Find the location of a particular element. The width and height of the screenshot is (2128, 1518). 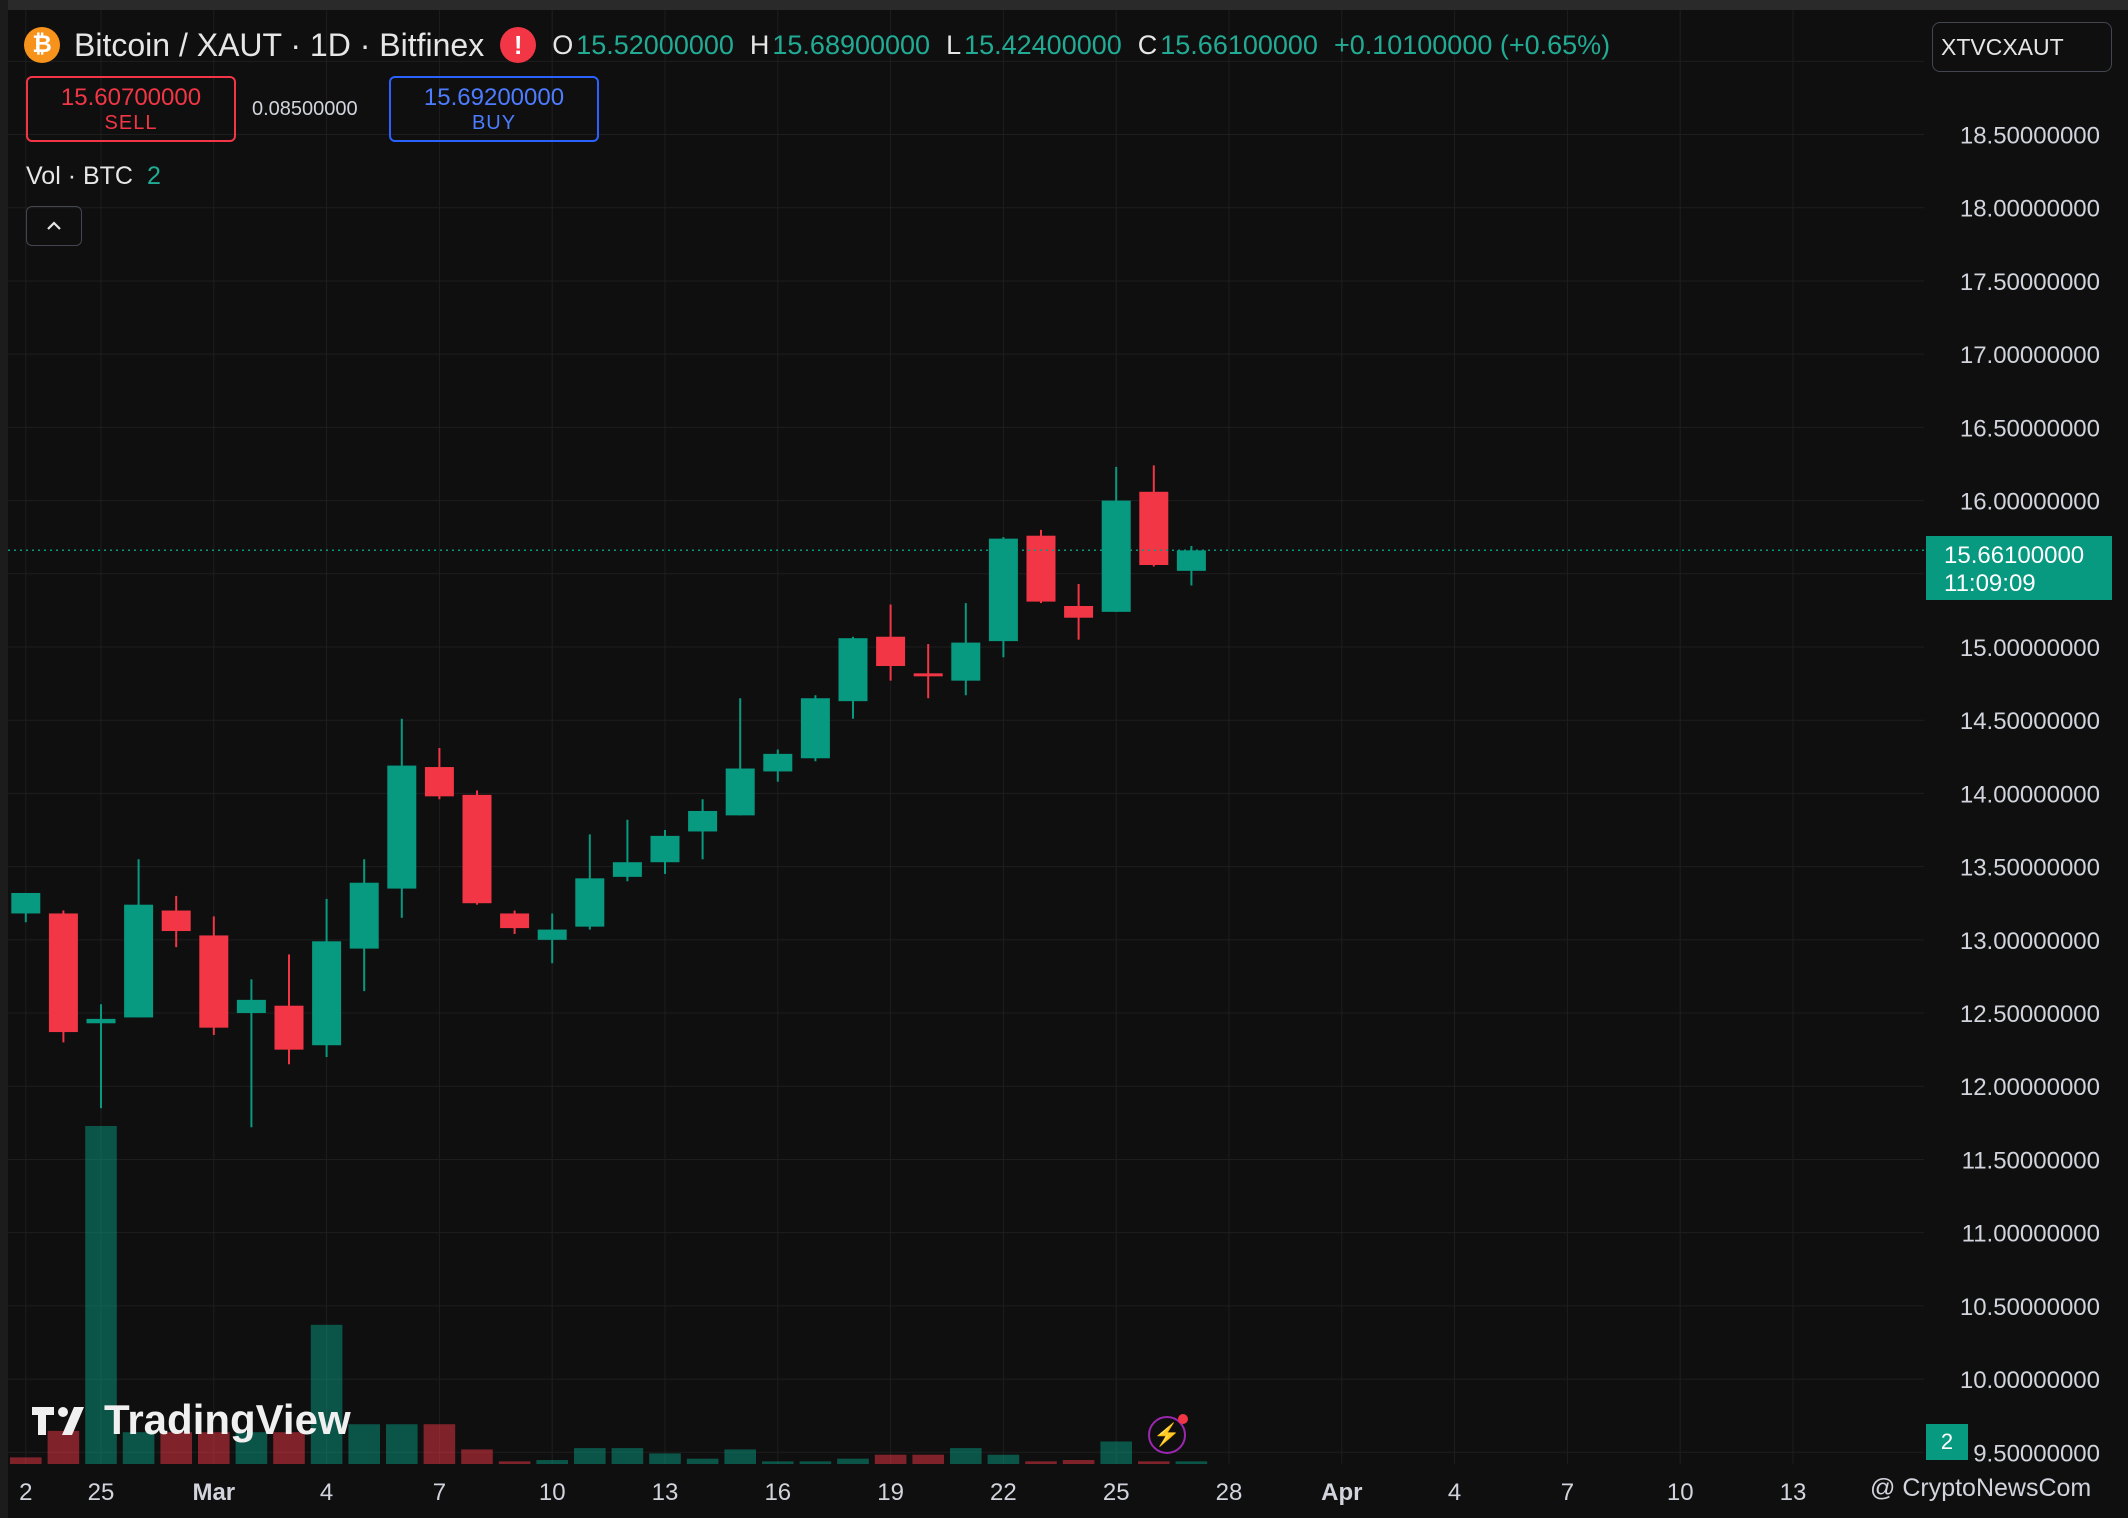

notification-dot is located at coordinates (1183, 1419).